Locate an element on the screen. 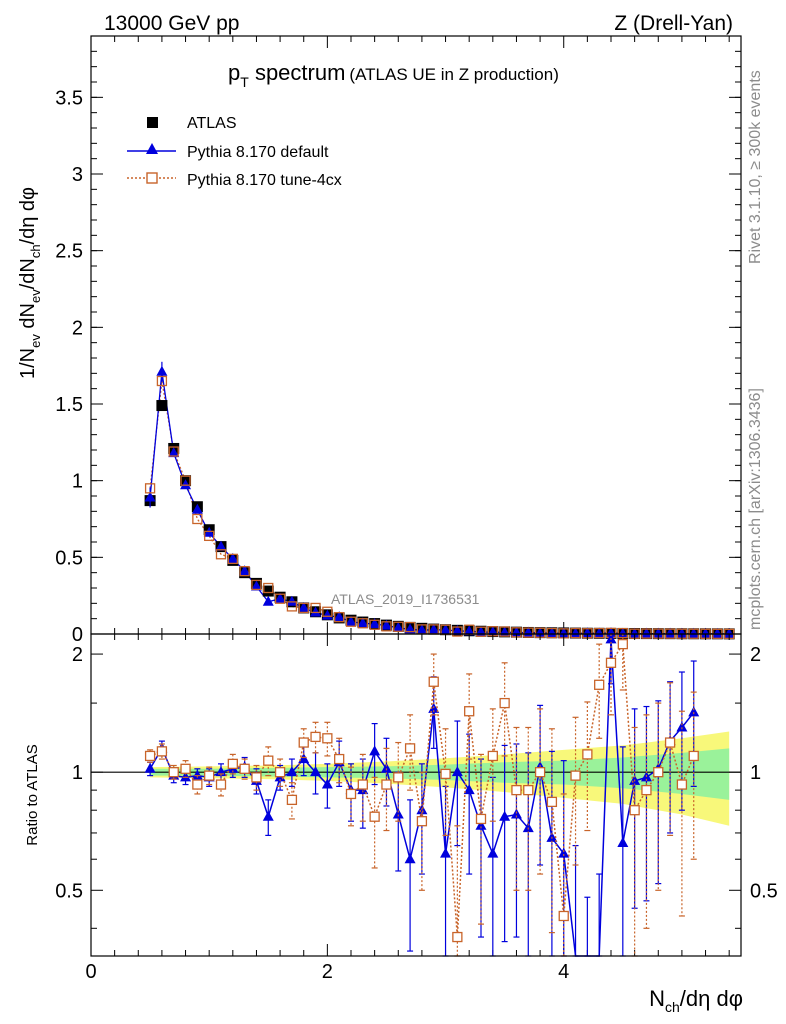 Image resolution: width=786 pixels, height=1024 pixels. reference-label: ATLAS_2019_I1736531 is located at coordinates (405, 599).